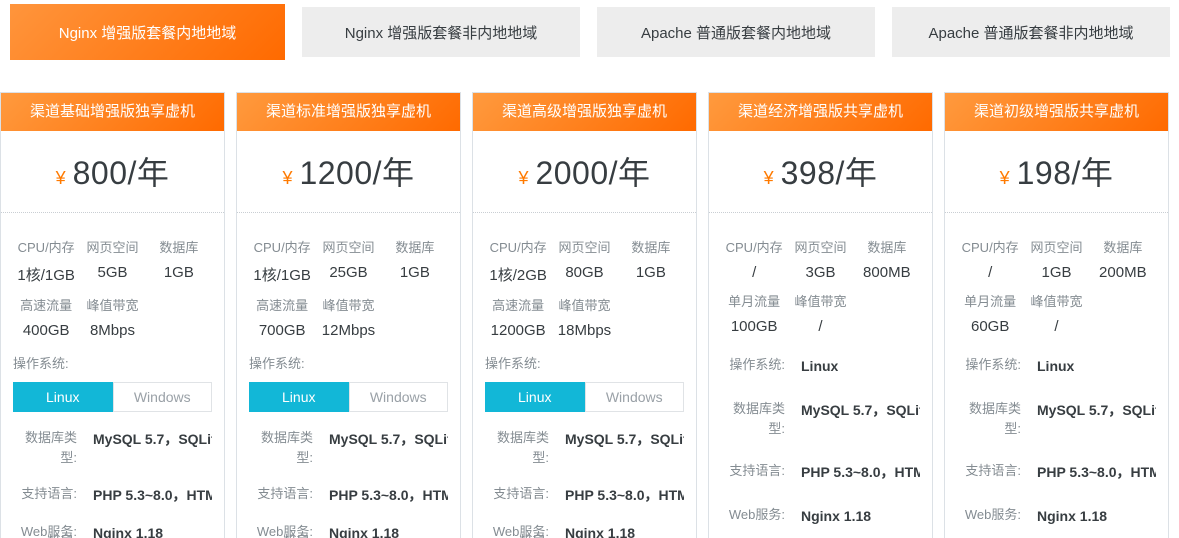 This screenshot has width=1179, height=538. What do you see at coordinates (1056, 313) in the screenshot?
I see `spec-row-2: 单月流量 60GB 峰值带宽 /` at bounding box center [1056, 313].